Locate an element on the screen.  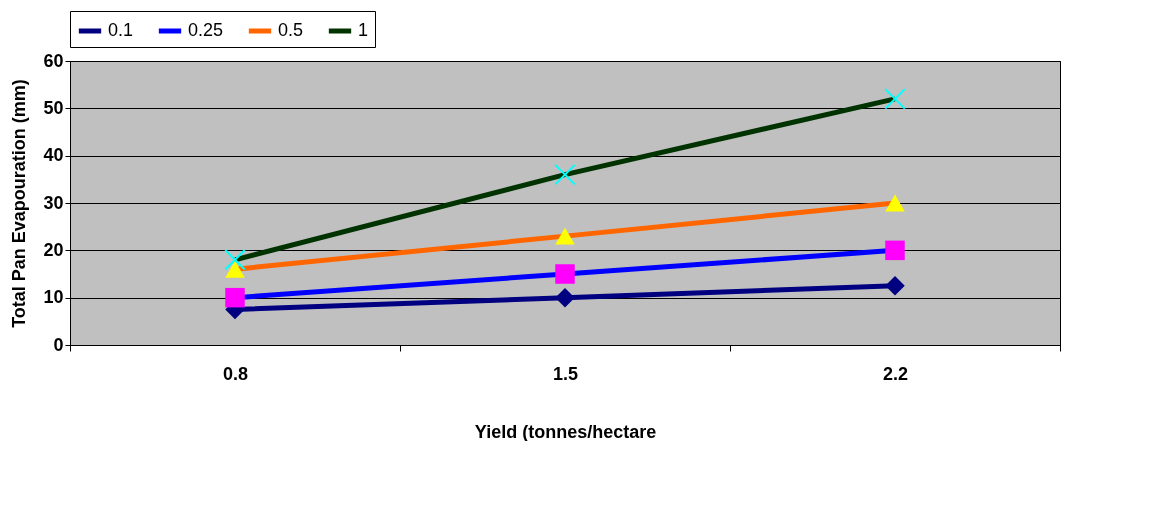
y-tick-label: 10 is located at coordinates (53, 297).